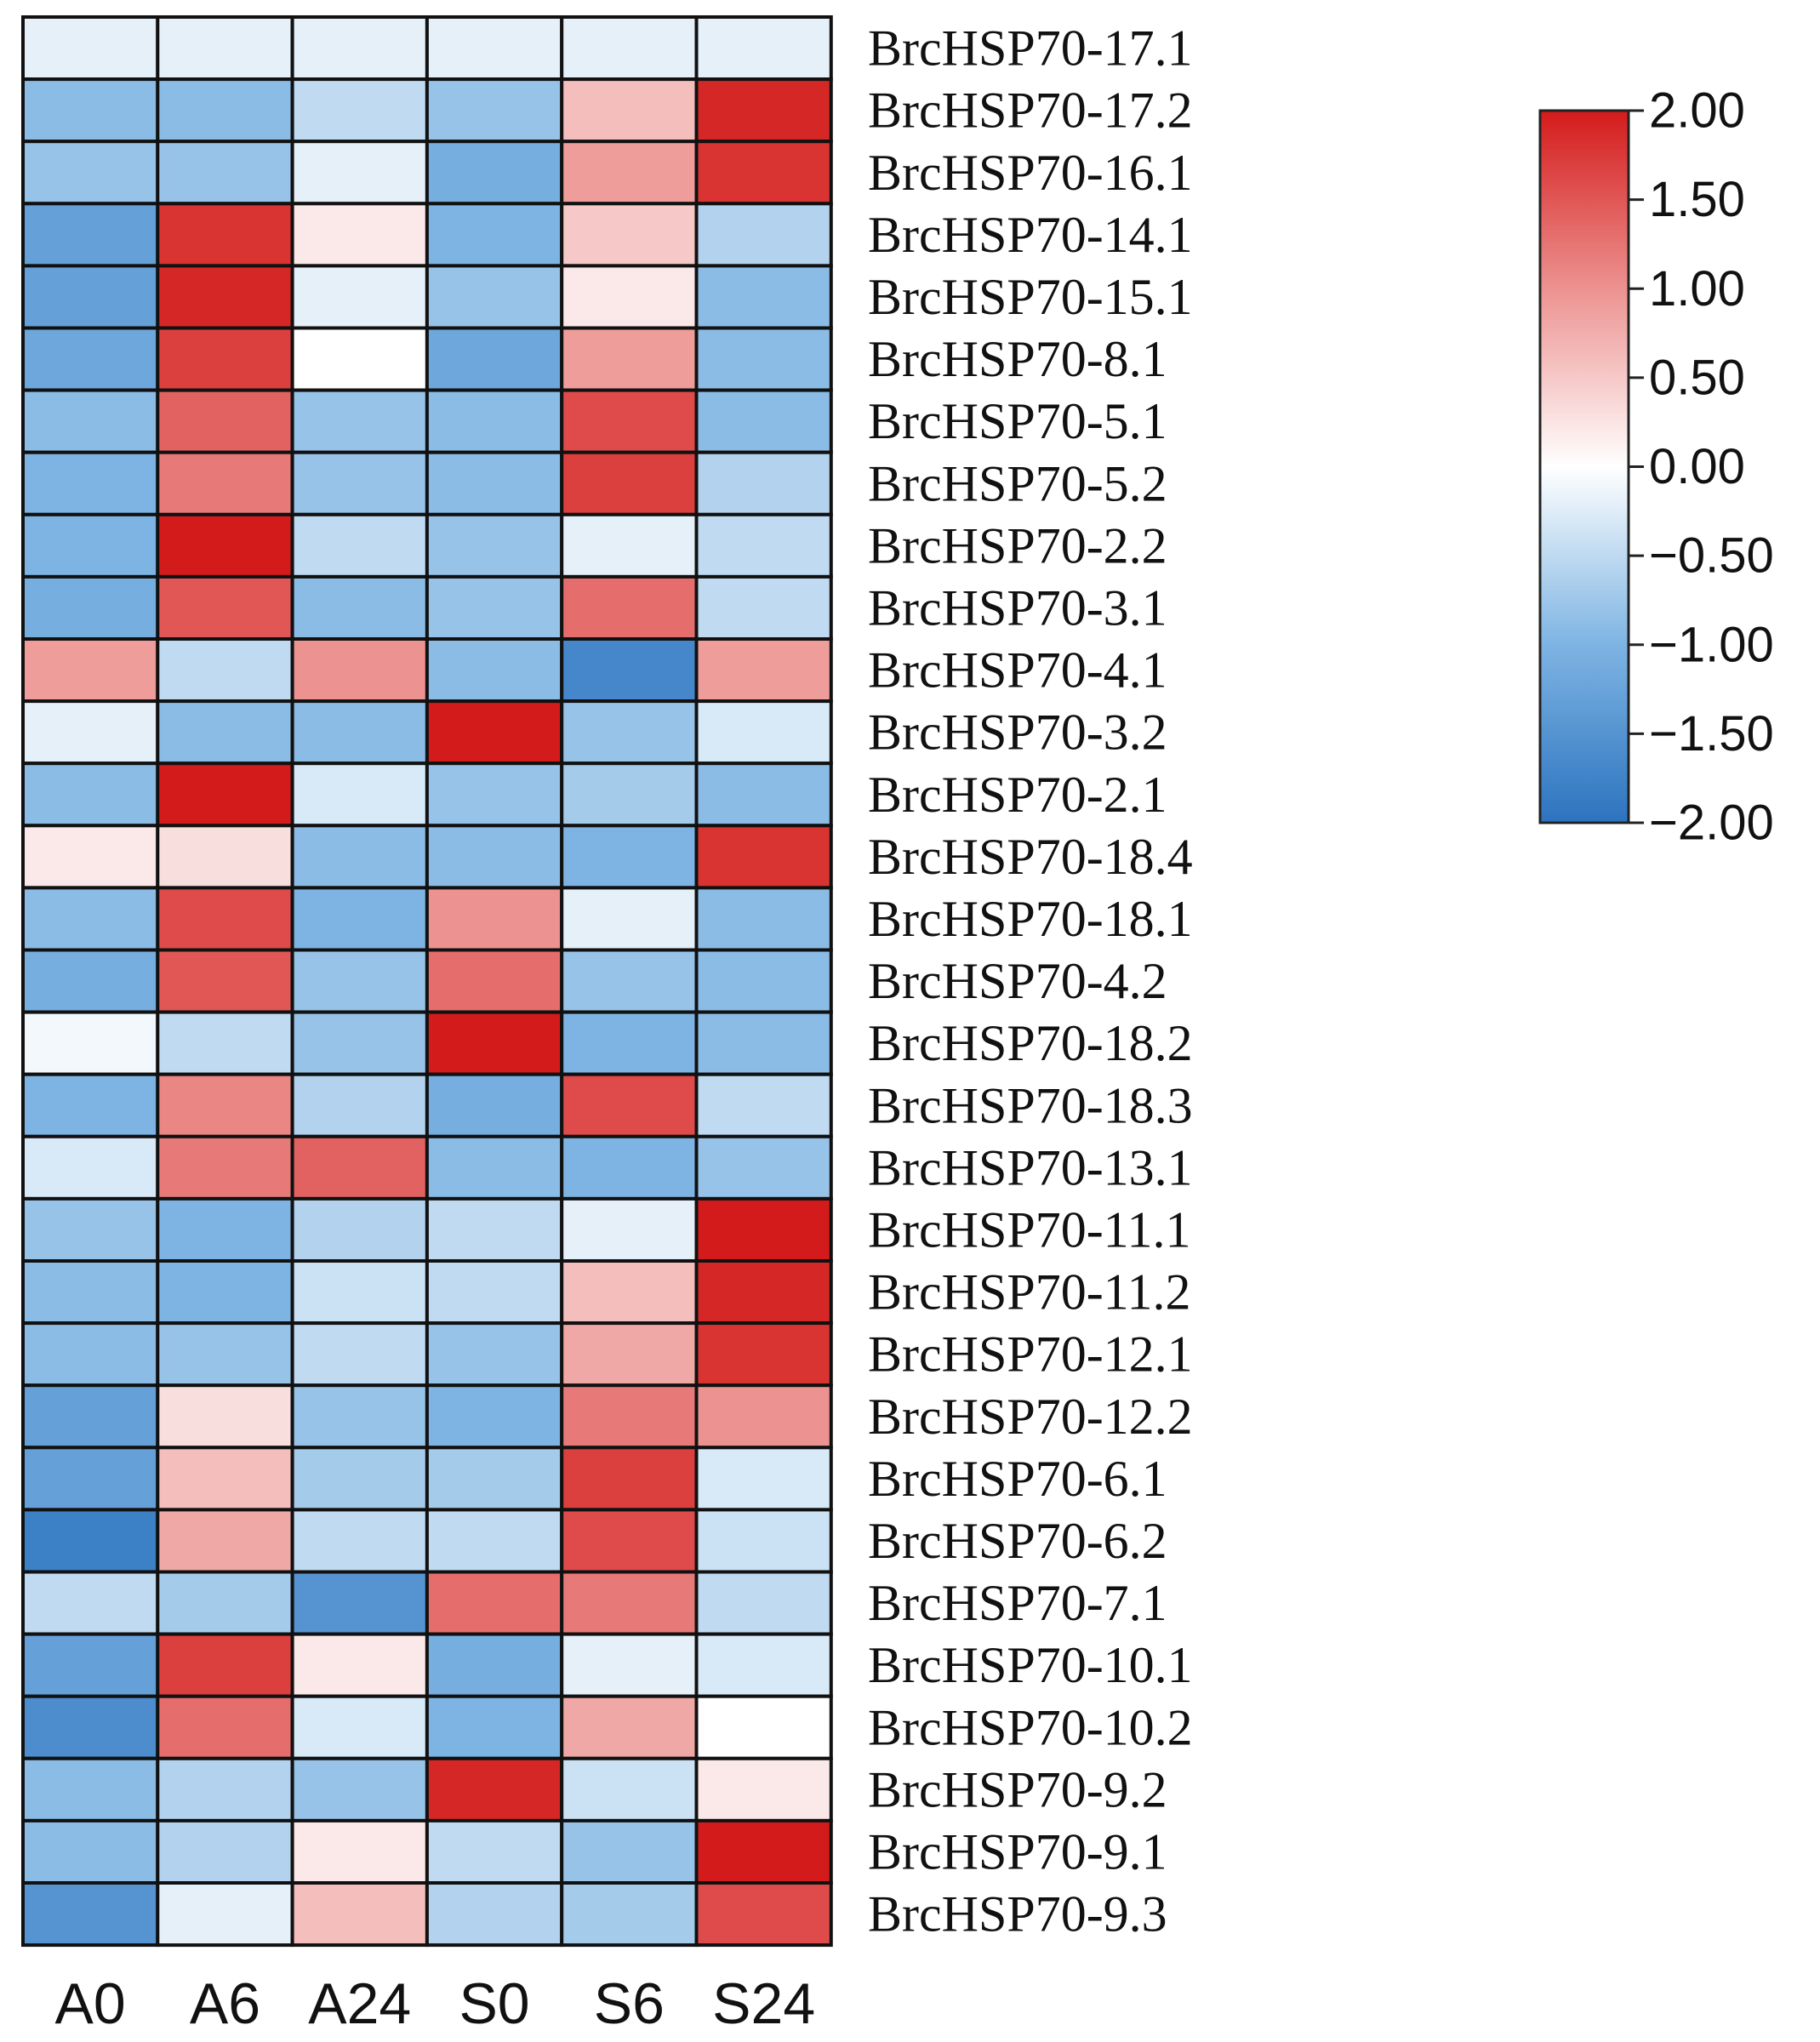 The width and height of the screenshot is (1820, 2042). I want to click on row-label: BrcHSP70-5.1, so click(1018, 421).